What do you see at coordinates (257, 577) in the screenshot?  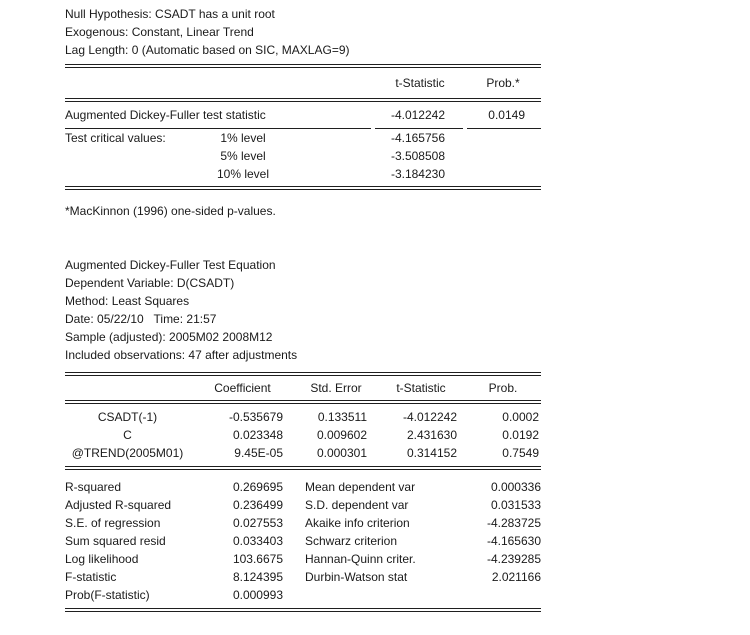 I see `stat-value: 8.124395` at bounding box center [257, 577].